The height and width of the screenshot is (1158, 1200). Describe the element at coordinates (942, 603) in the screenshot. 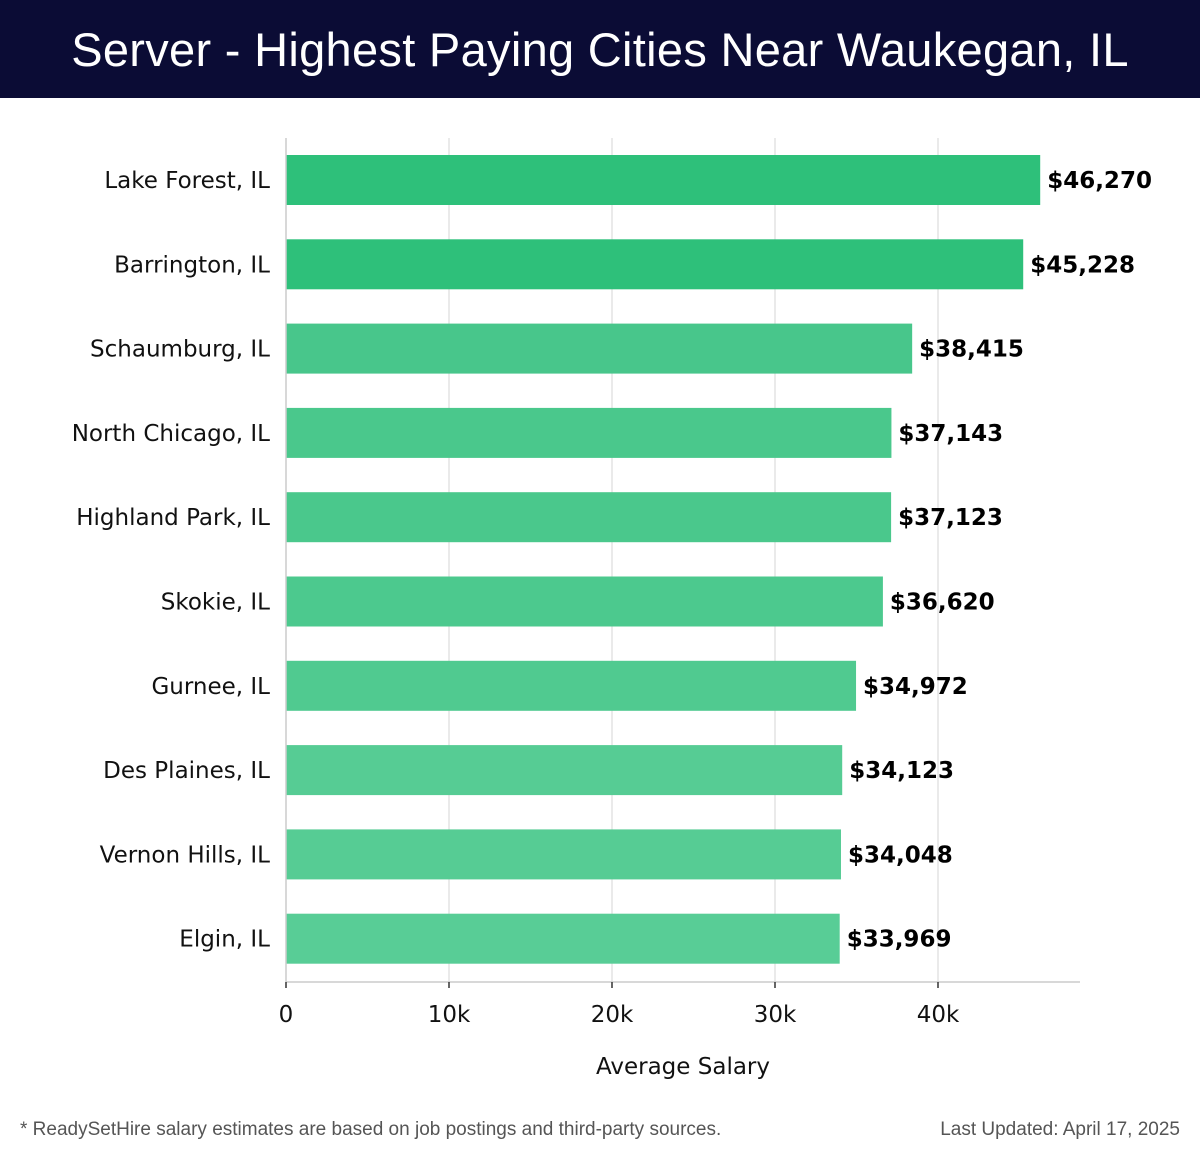

I see `value-label: $36,620` at that location.